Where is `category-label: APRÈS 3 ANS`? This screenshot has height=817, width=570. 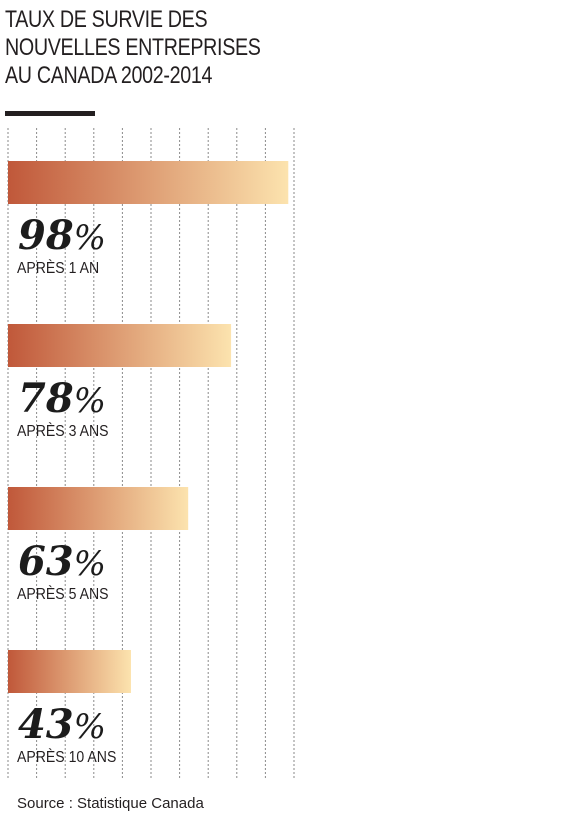
category-label: APRÈS 3 ANS is located at coordinates (63, 431).